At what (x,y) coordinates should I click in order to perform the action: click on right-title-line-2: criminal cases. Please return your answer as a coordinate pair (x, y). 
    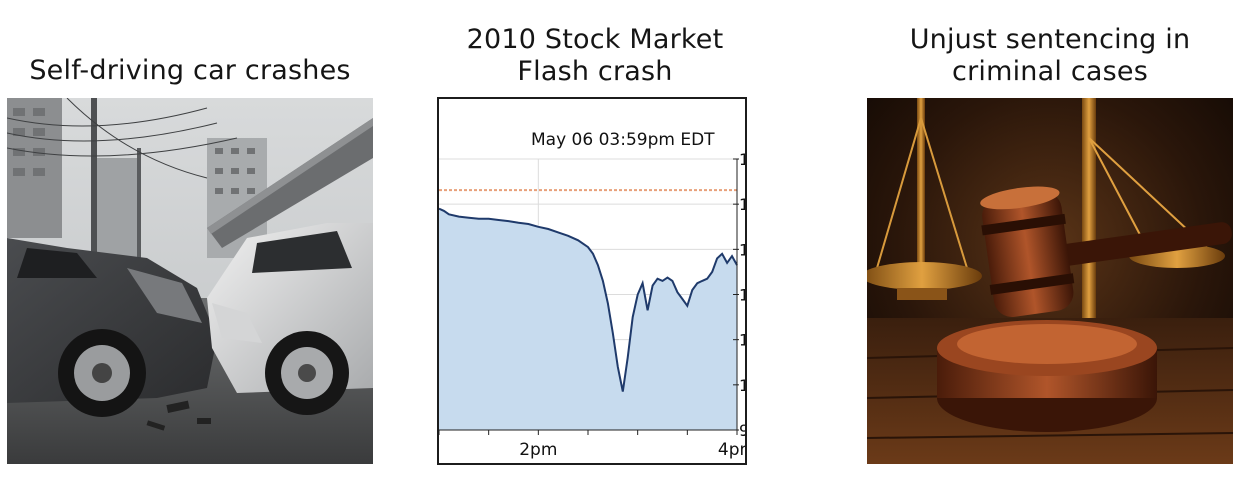
    Looking at the image, I should click on (1050, 71).